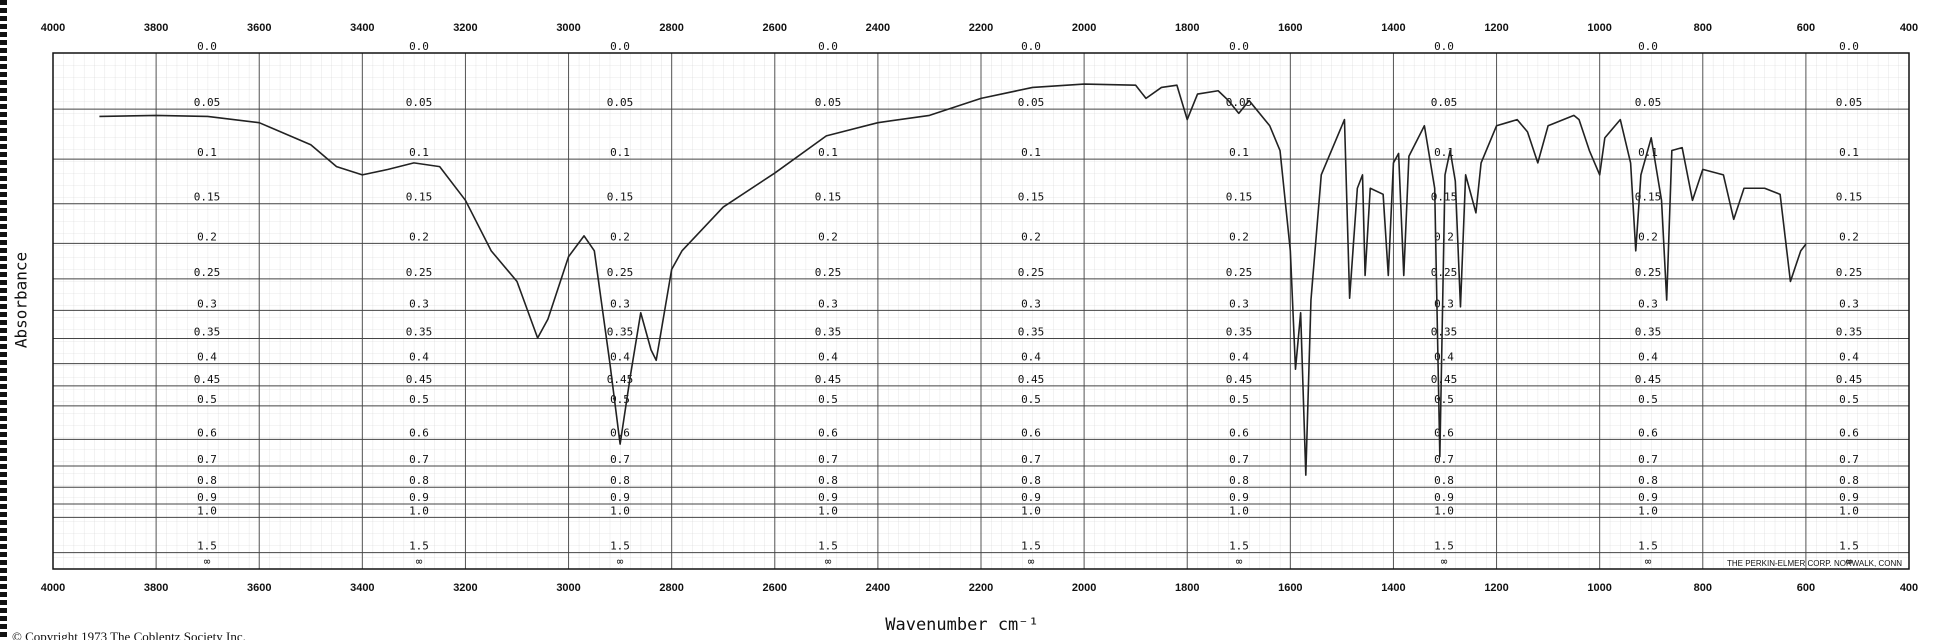  Describe the element at coordinates (1909, 28) in the screenshot. I see `x-tick-label-top: 400` at that location.